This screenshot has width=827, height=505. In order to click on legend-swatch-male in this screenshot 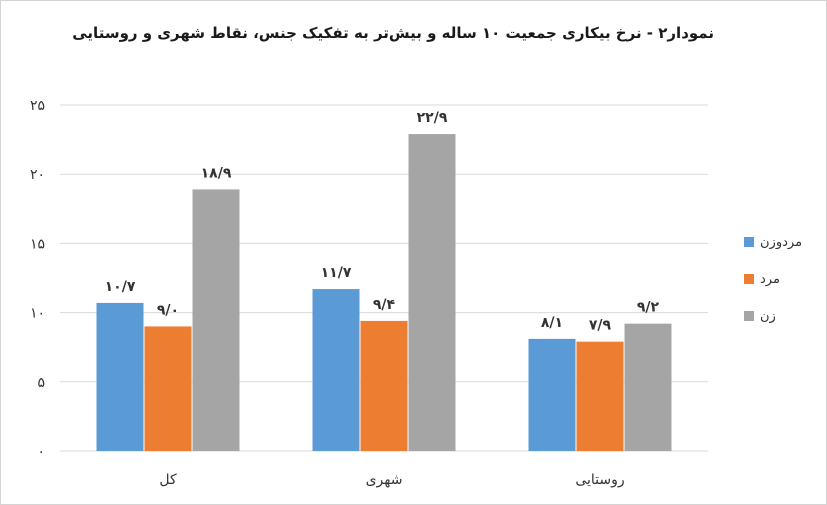, I will do `click(749, 279)`.